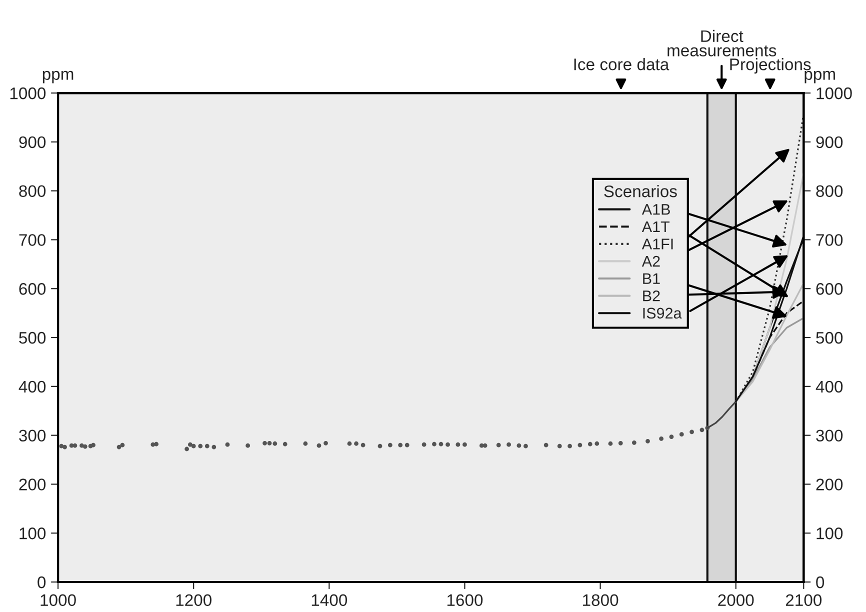  What do you see at coordinates (804, 600) in the screenshot?
I see `x-tick-label: 2100` at bounding box center [804, 600].